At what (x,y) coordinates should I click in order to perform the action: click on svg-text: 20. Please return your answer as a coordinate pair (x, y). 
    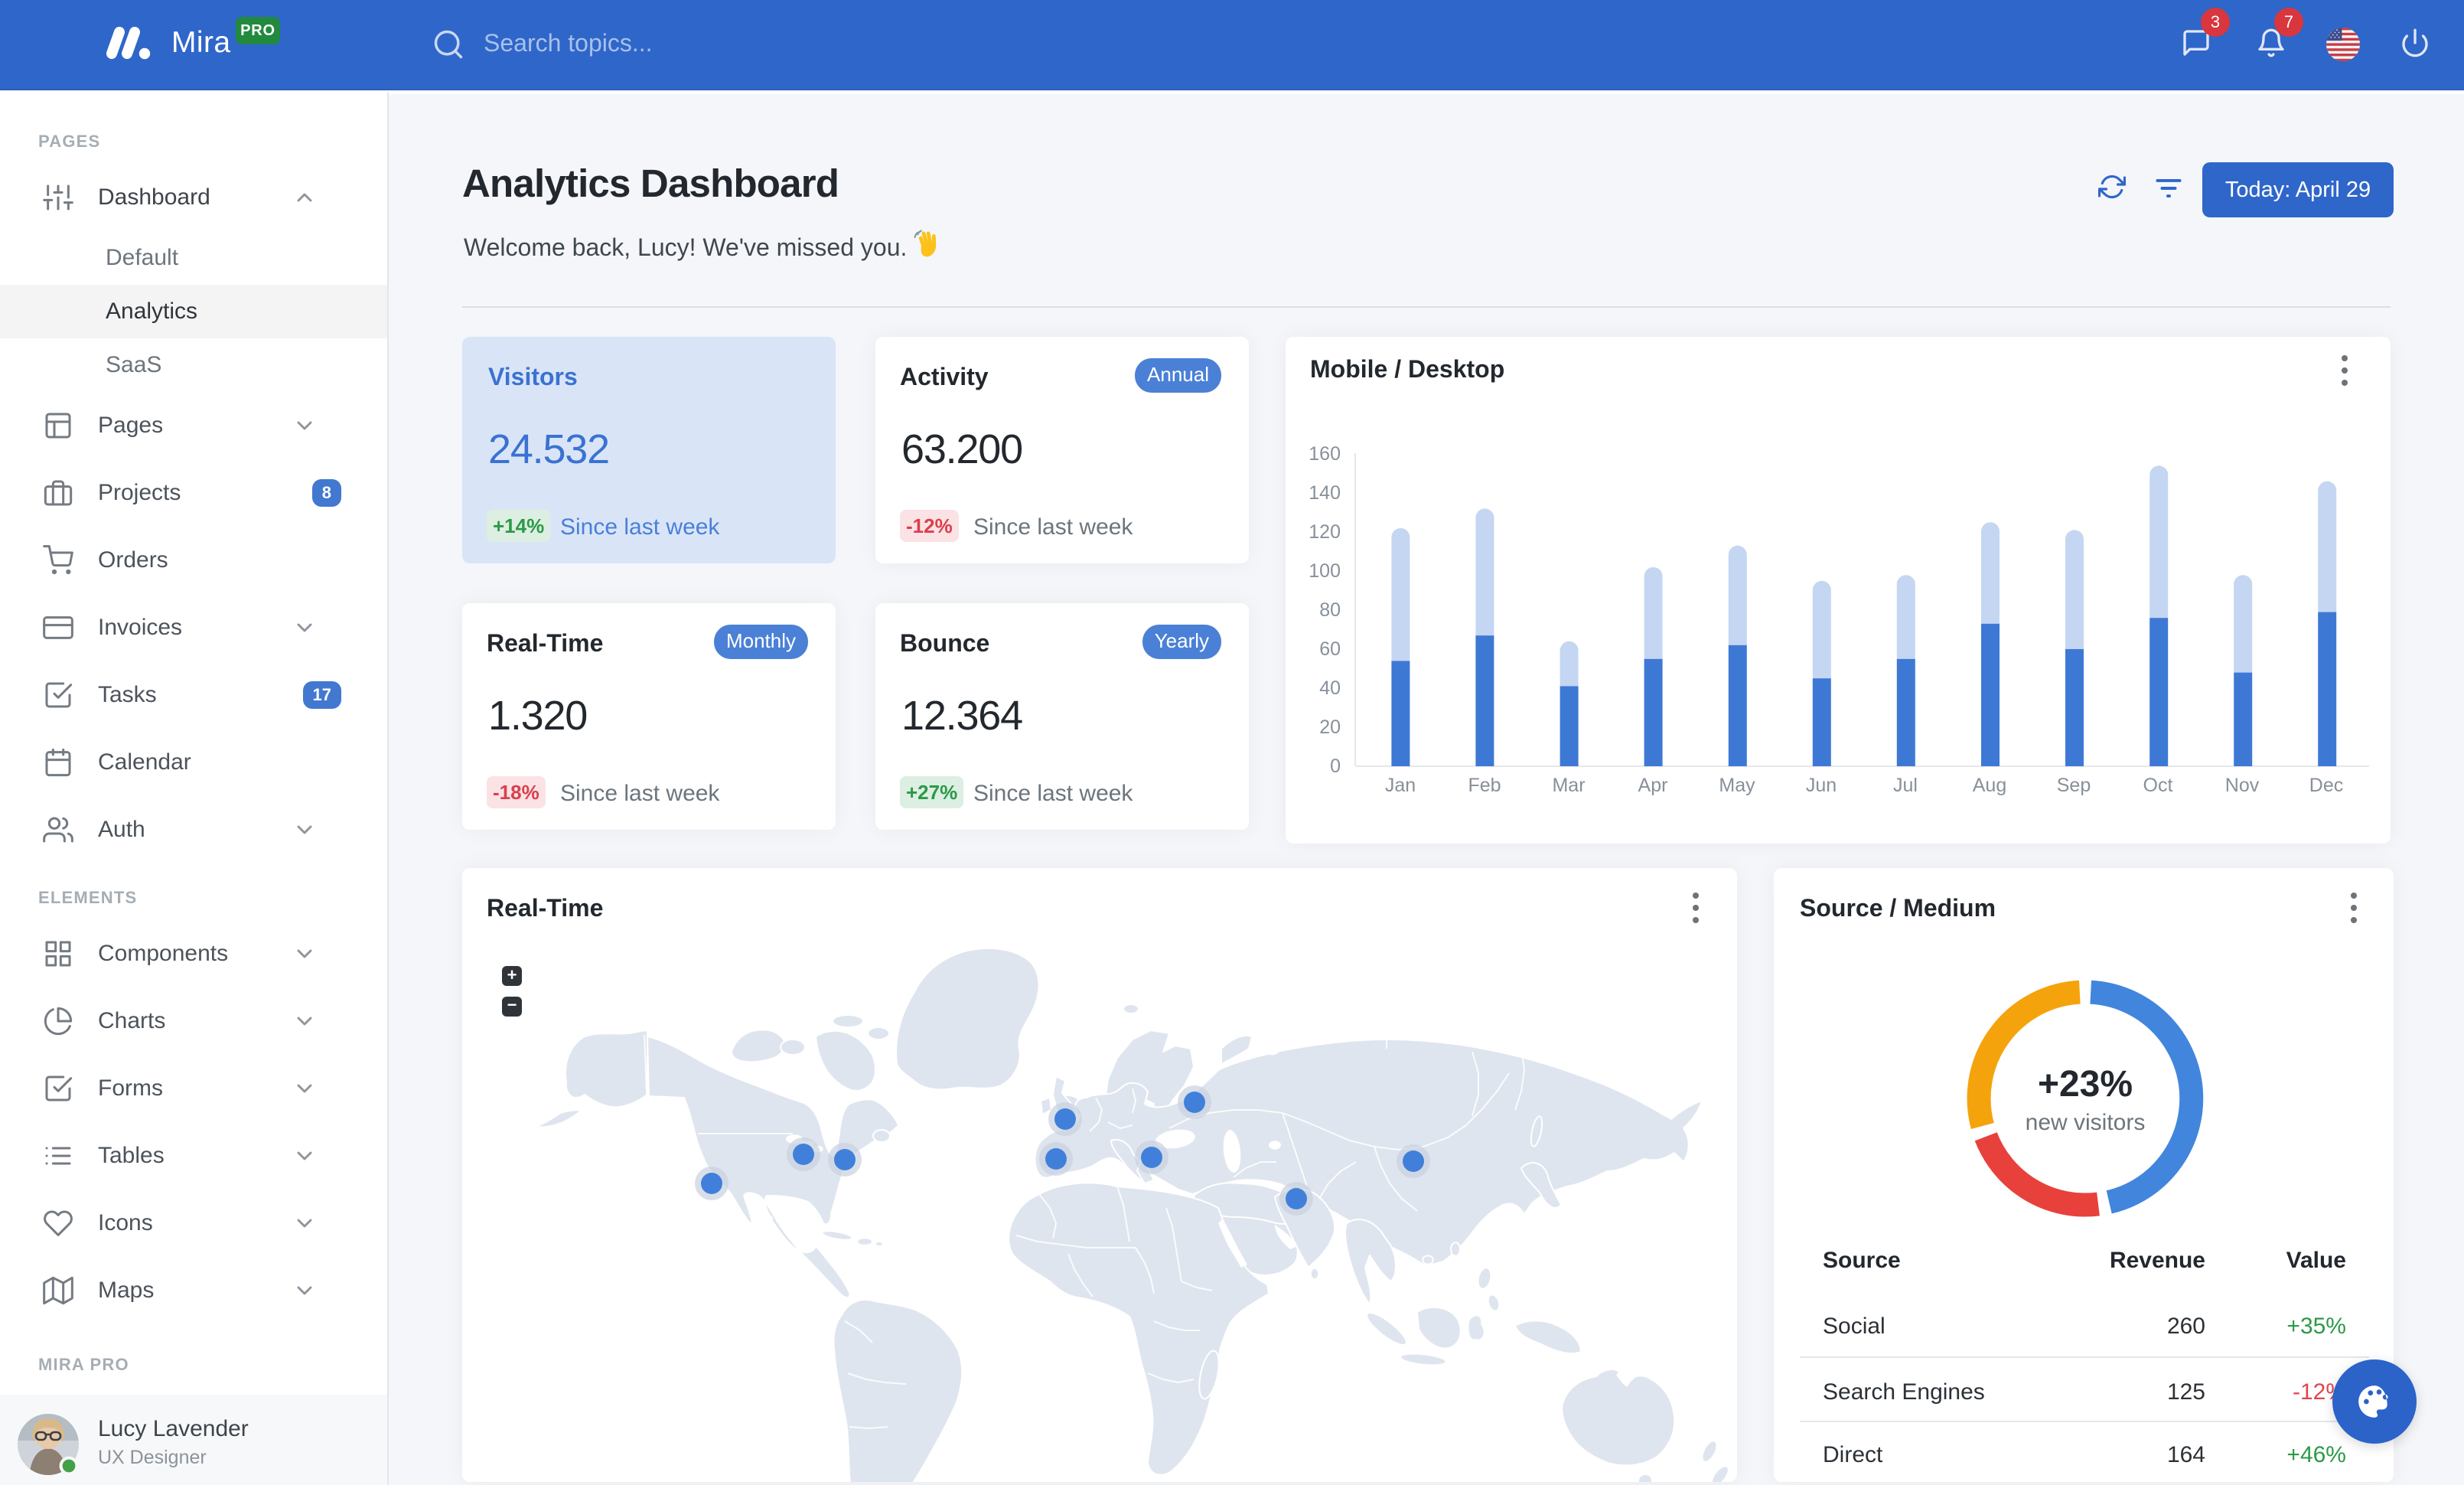
    Looking at the image, I should click on (1330, 727).